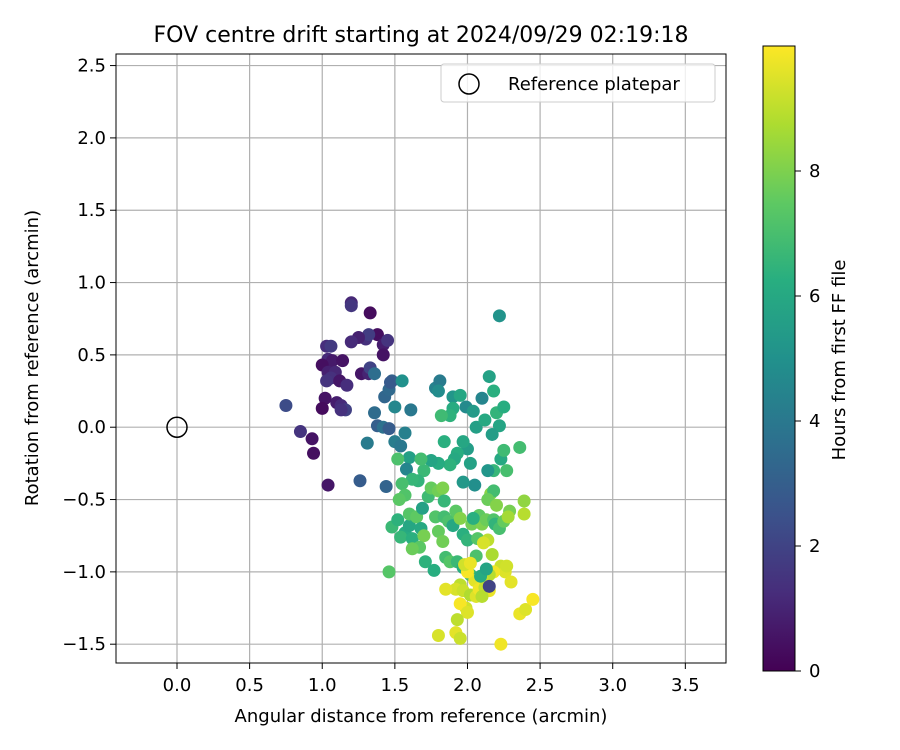 This screenshot has width=900, height=750. I want to click on colorbar-tick-label: 6, so click(814, 296).